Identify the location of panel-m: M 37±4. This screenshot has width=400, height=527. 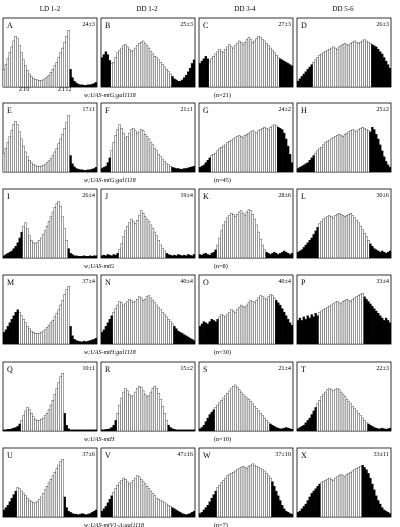
(50, 309).